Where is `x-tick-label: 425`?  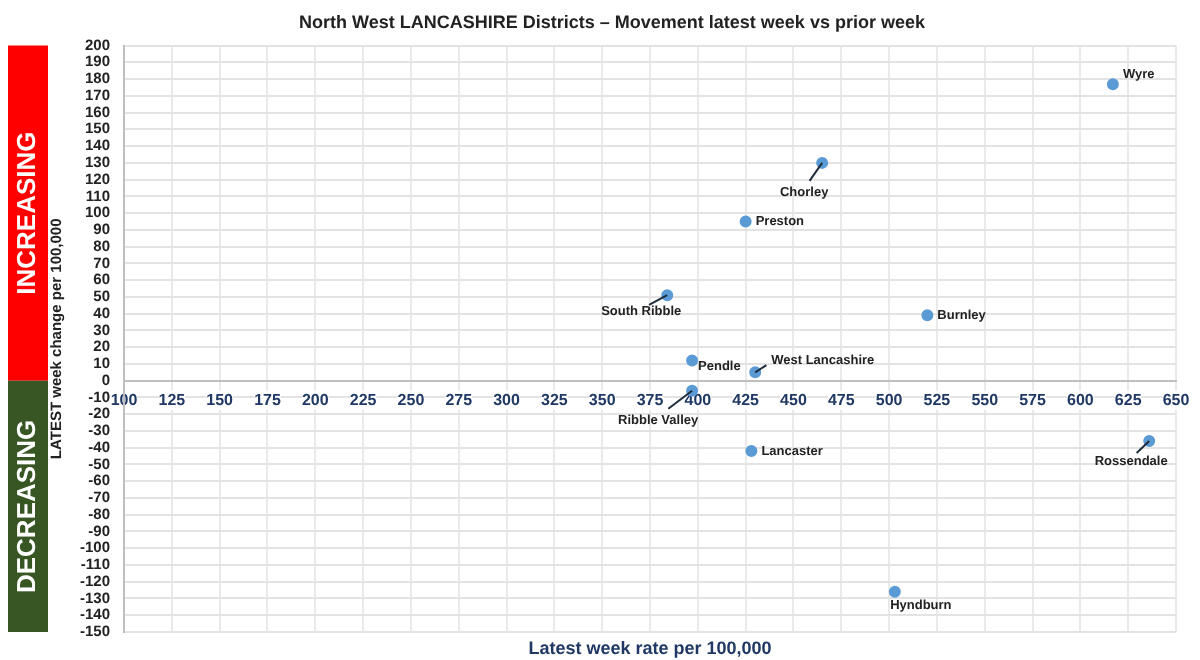
x-tick-label: 425 is located at coordinates (746, 399).